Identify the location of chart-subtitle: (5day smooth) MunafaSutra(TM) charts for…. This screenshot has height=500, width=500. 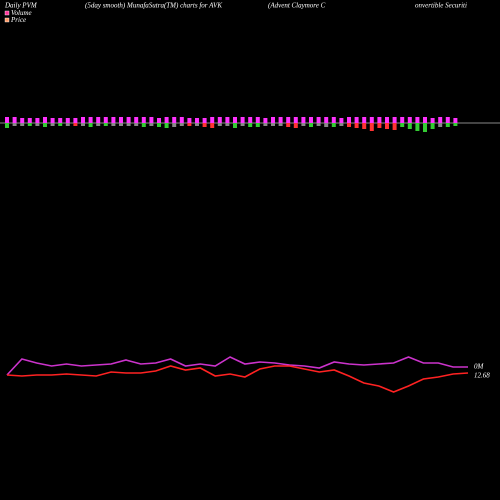
(153, 6).